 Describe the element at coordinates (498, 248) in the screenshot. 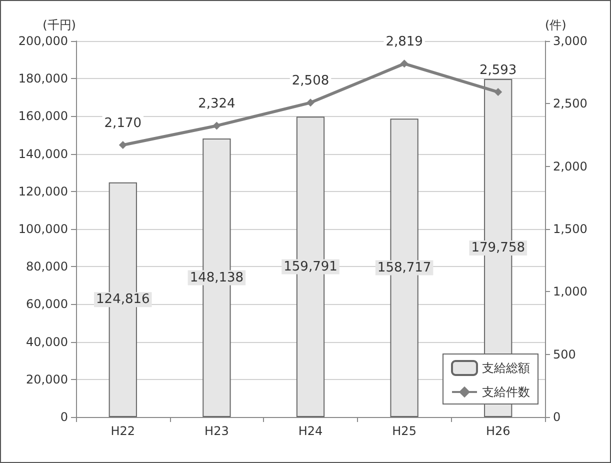

I see `data-label: 179,758` at that location.